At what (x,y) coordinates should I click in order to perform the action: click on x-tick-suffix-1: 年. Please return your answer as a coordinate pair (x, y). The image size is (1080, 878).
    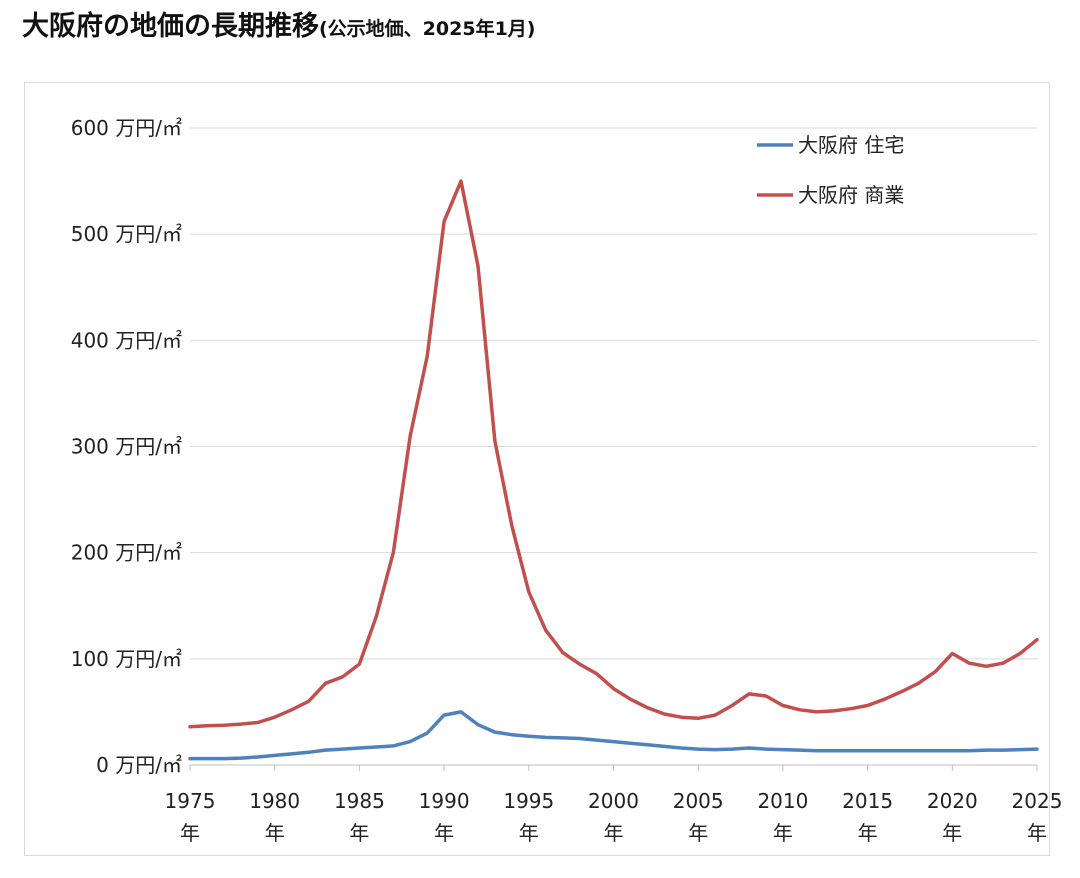
    Looking at the image, I should click on (275, 833).